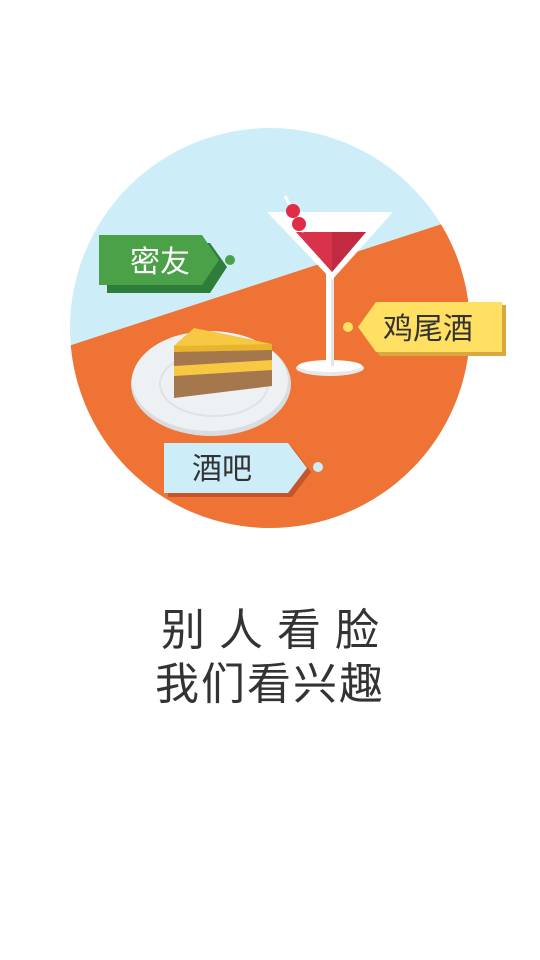  Describe the element at coordinates (160, 262) in the screenshot. I see `tag-friends-label: 密友` at that location.